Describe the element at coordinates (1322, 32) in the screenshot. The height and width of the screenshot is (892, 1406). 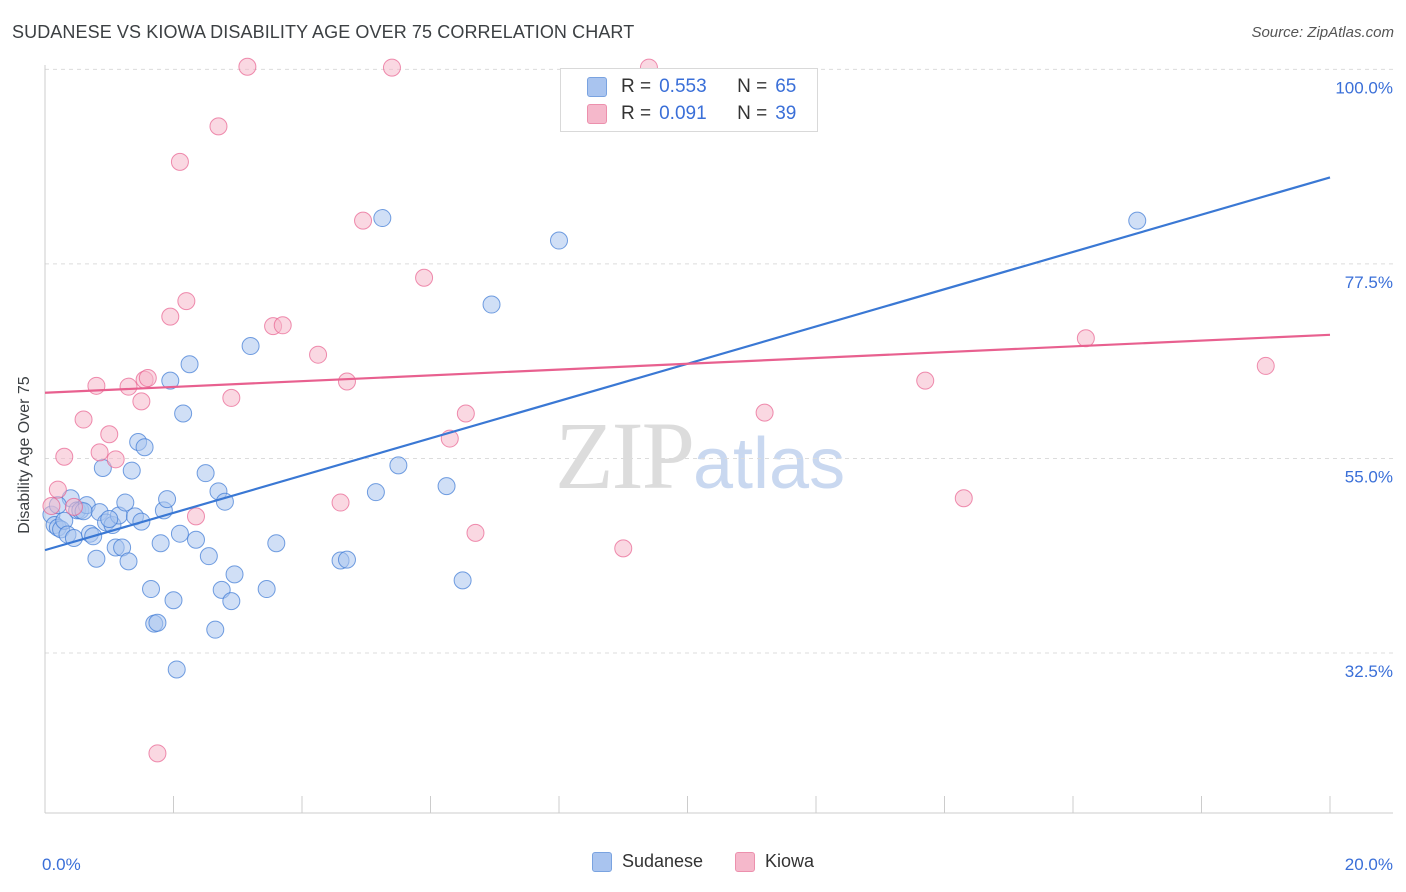
I see `source-credit: Source: ZipAtlas.com` at that location.